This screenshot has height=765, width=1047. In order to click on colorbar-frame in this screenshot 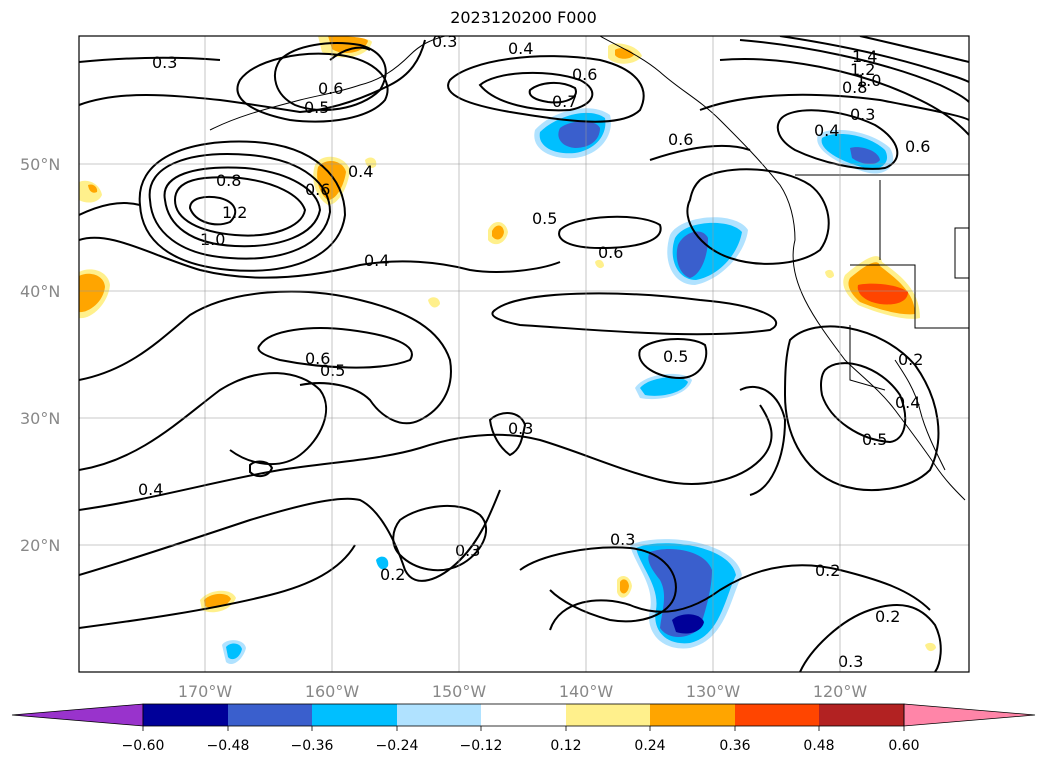, I will do `click(523, 715)`.